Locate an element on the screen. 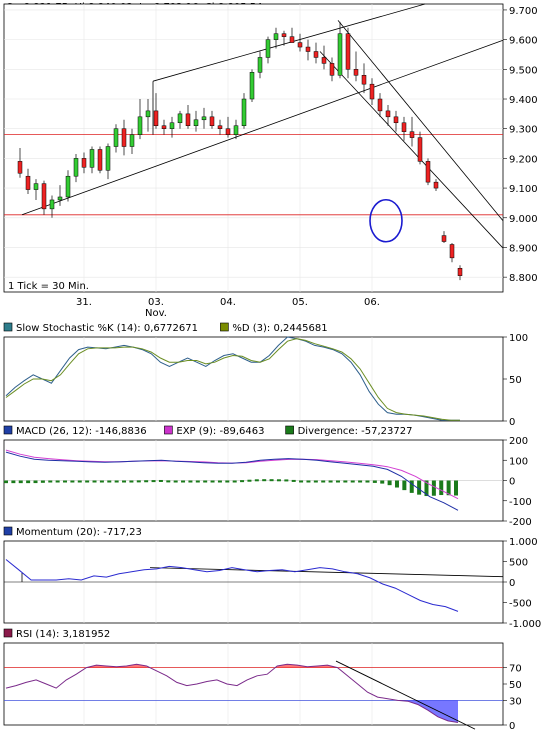 Image resolution: width=545 pixels, height=732 pixels. price-y-tick-label: 9.000 is located at coordinates (523, 219).